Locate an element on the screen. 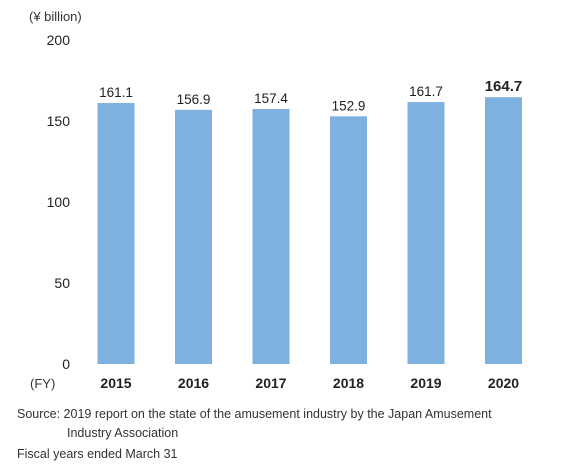 Image resolution: width=568 pixels, height=468 pixels. y-tick-label: 50 is located at coordinates (62, 283).